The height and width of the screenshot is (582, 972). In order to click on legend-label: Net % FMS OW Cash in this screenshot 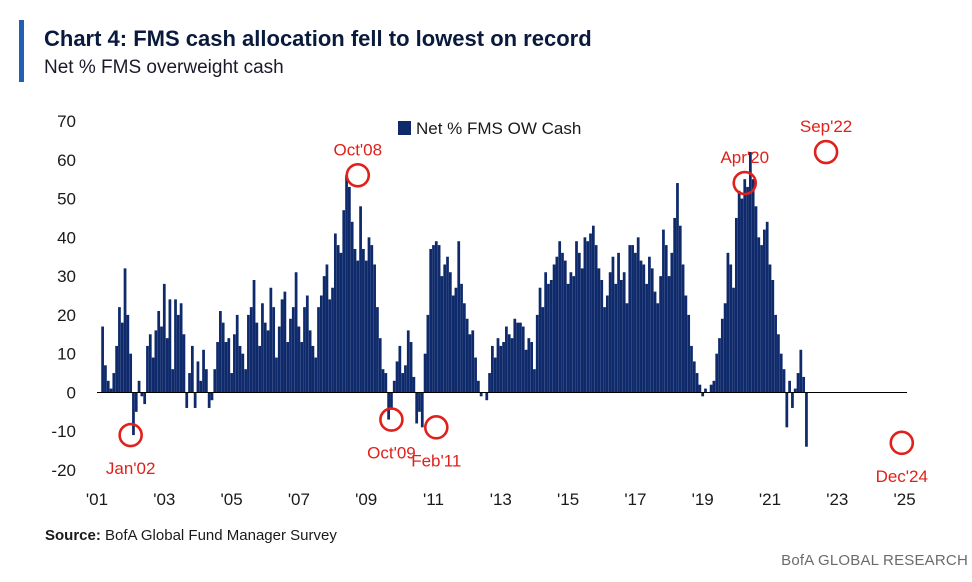, I will do `click(498, 128)`.